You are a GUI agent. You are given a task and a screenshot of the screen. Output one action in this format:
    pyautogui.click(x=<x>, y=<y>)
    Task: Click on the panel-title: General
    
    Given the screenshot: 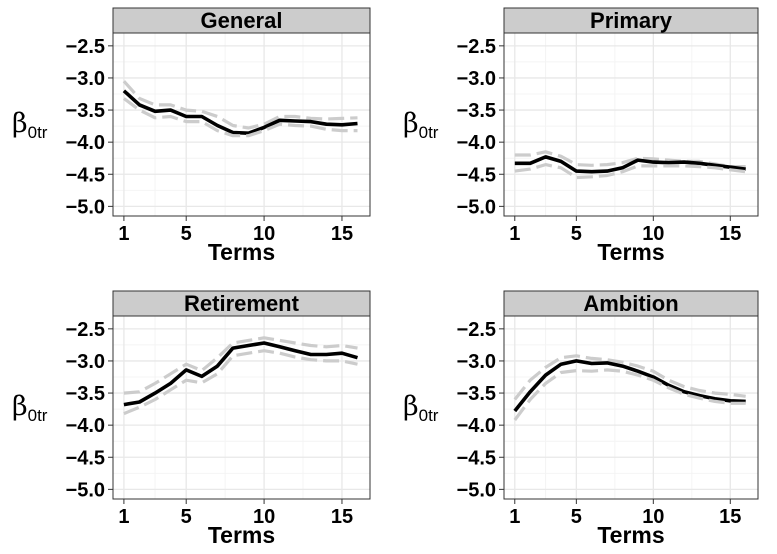 What is the action you would take?
    pyautogui.click(x=242, y=20)
    